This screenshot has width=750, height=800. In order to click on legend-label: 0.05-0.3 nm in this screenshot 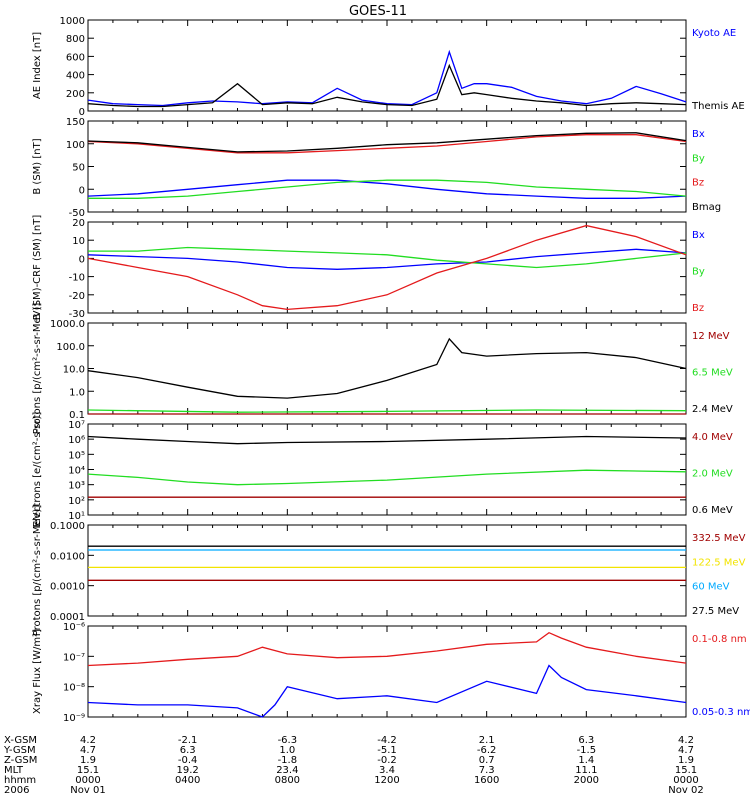, I will do `click(721, 712)`.